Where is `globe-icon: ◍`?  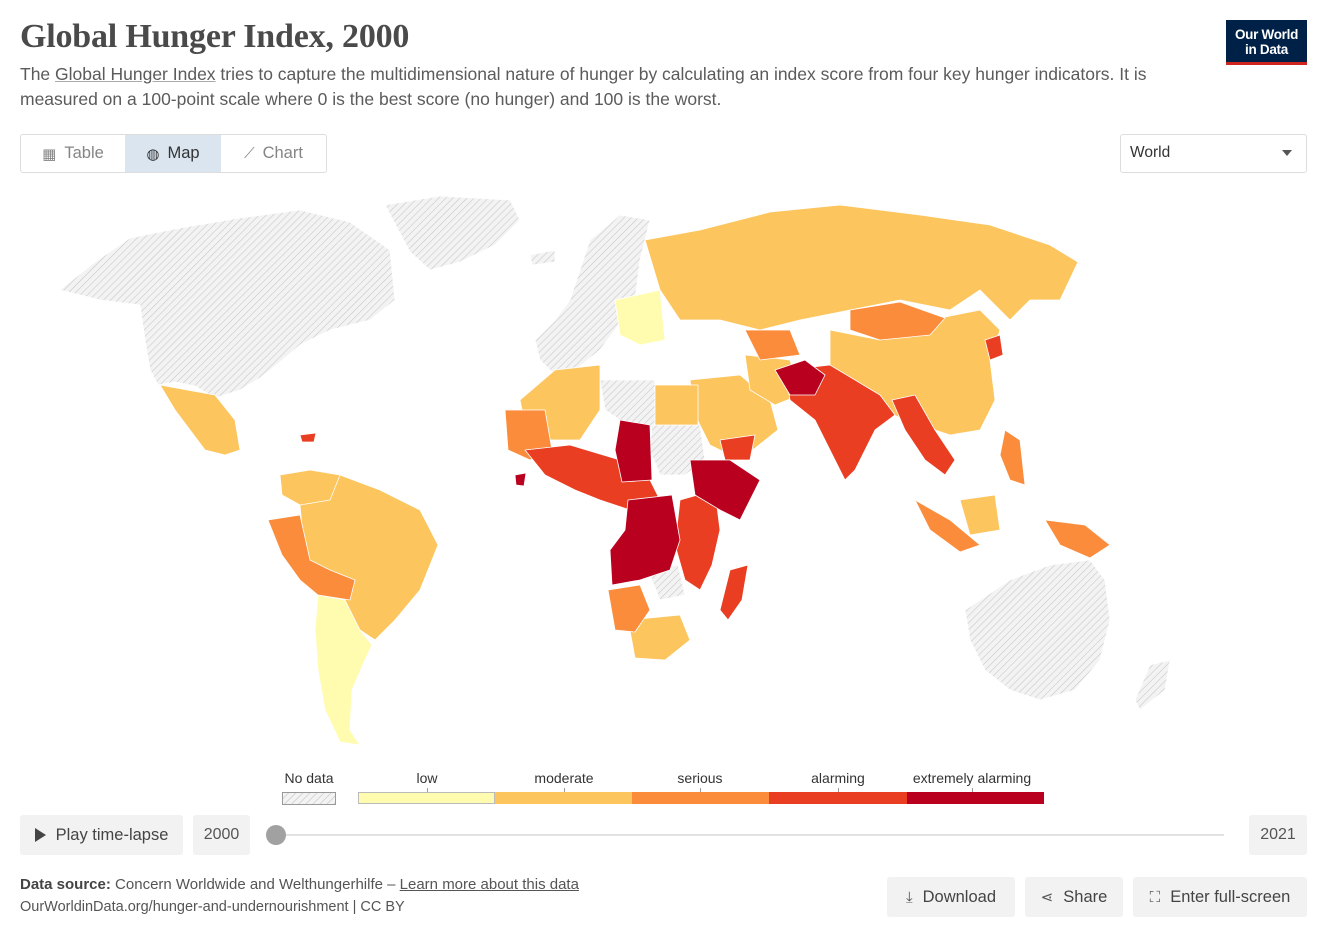 globe-icon: ◍ is located at coordinates (153, 154).